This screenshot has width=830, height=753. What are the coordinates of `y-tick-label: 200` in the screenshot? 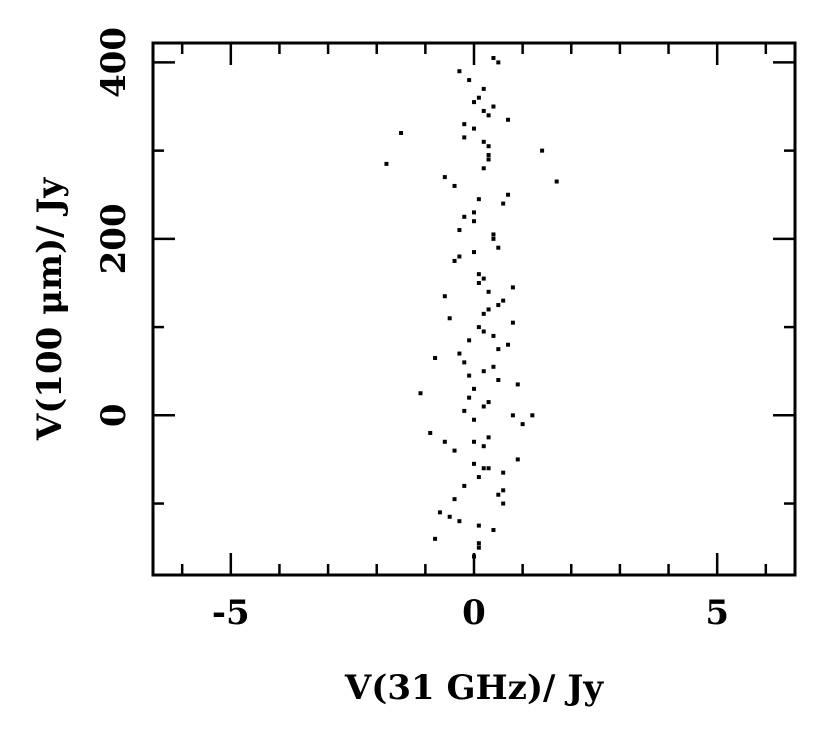 It's located at (114, 238).